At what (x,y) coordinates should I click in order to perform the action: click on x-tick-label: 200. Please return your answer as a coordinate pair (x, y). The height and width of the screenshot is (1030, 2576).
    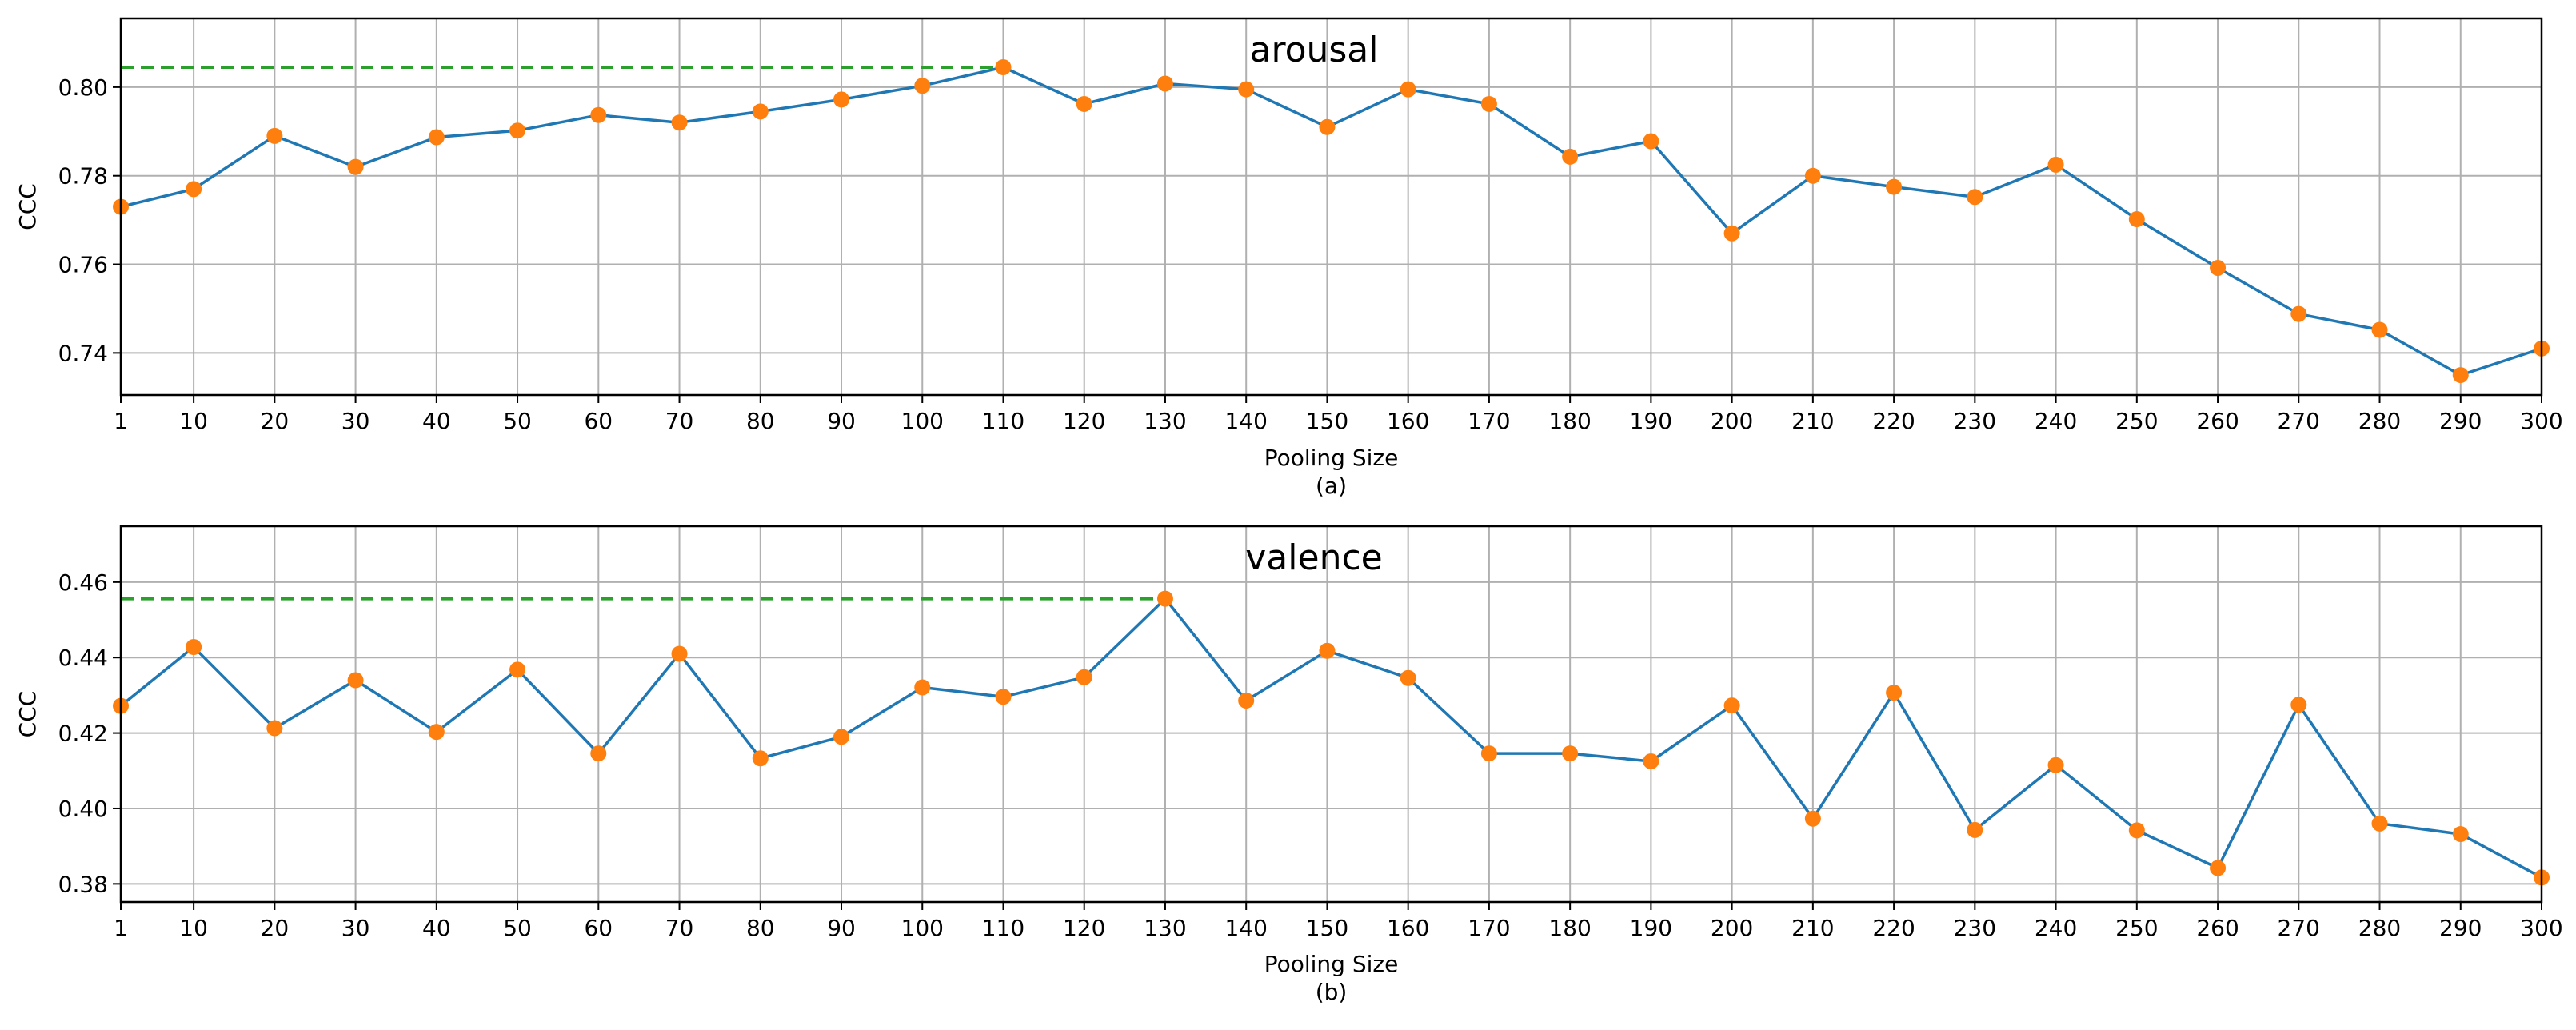
    Looking at the image, I should click on (1732, 421).